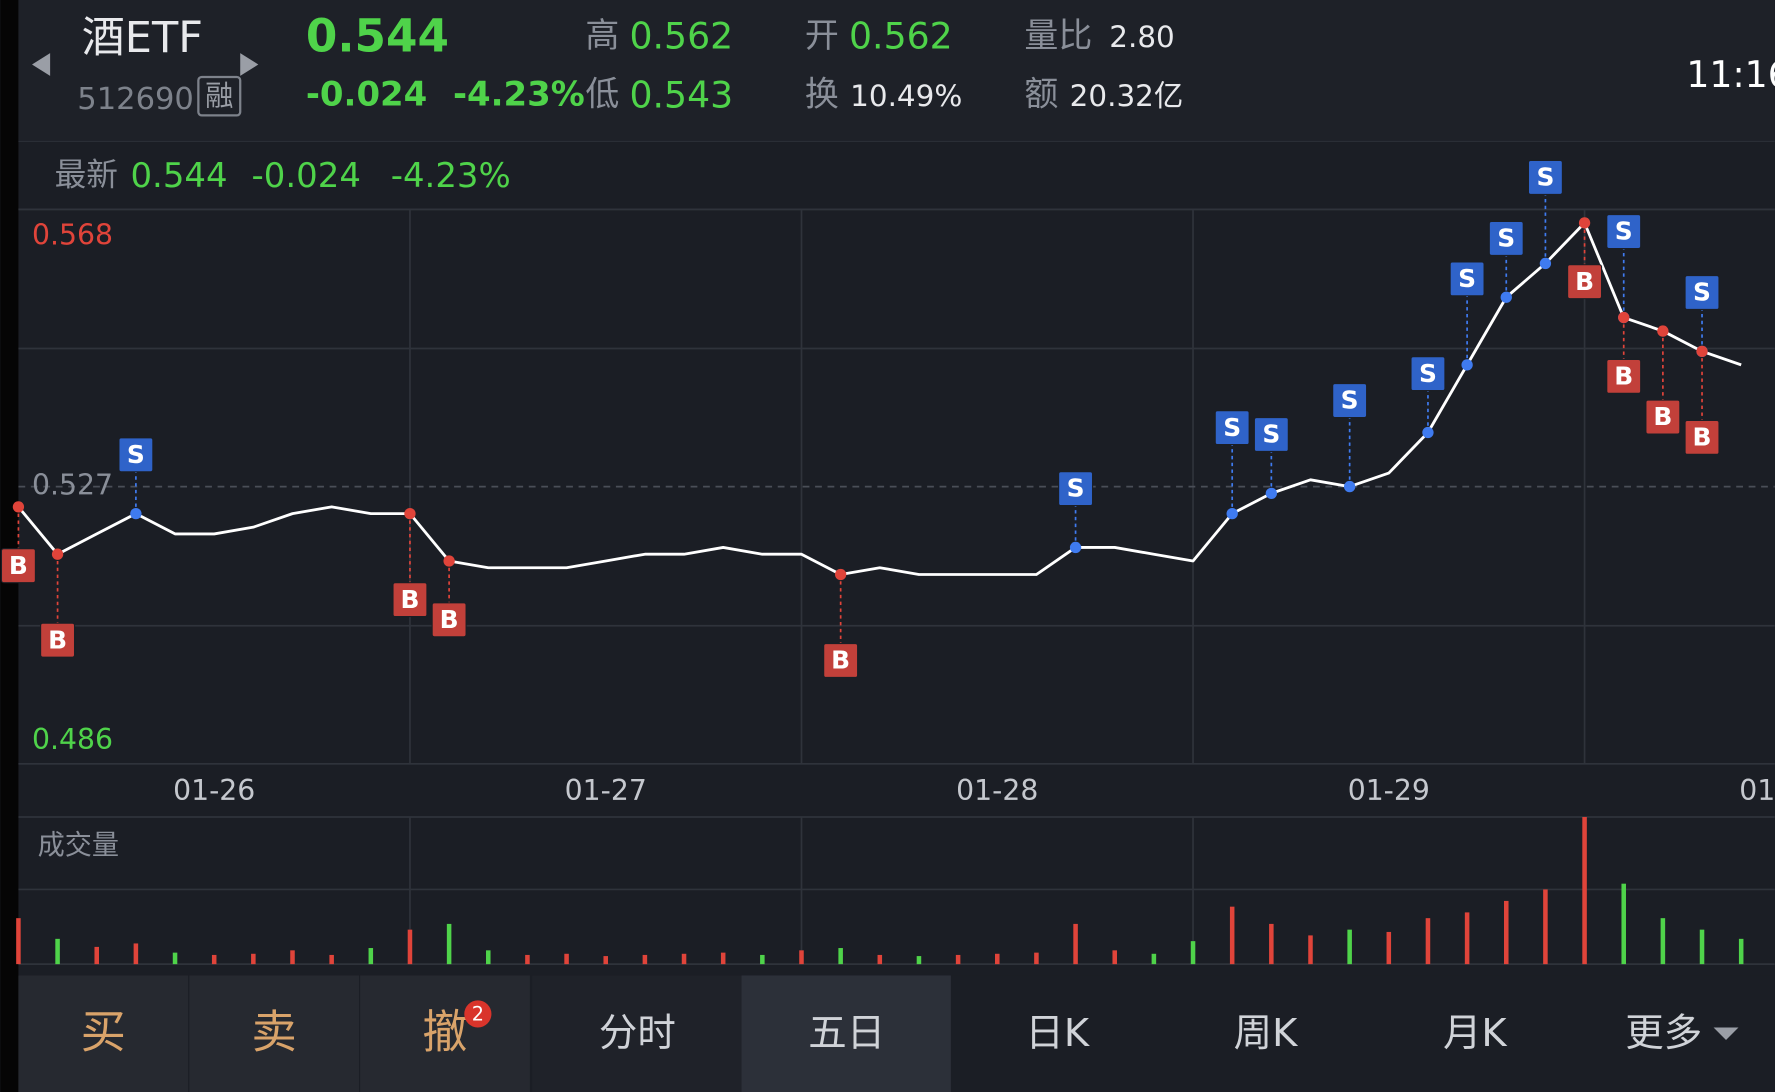  What do you see at coordinates (366, 95) in the screenshot?
I see `change: -0.024` at bounding box center [366, 95].